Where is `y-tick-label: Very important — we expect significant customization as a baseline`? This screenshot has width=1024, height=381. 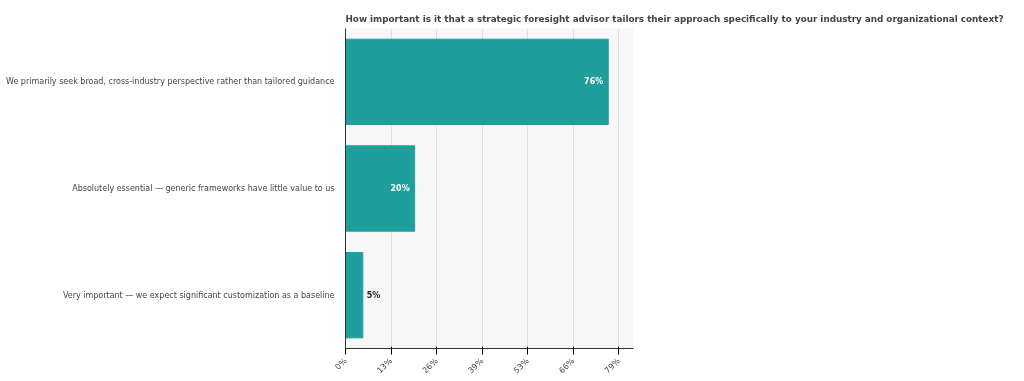 y-tick-label: Very important — we expect significant customization as a baseline is located at coordinates (198, 295).